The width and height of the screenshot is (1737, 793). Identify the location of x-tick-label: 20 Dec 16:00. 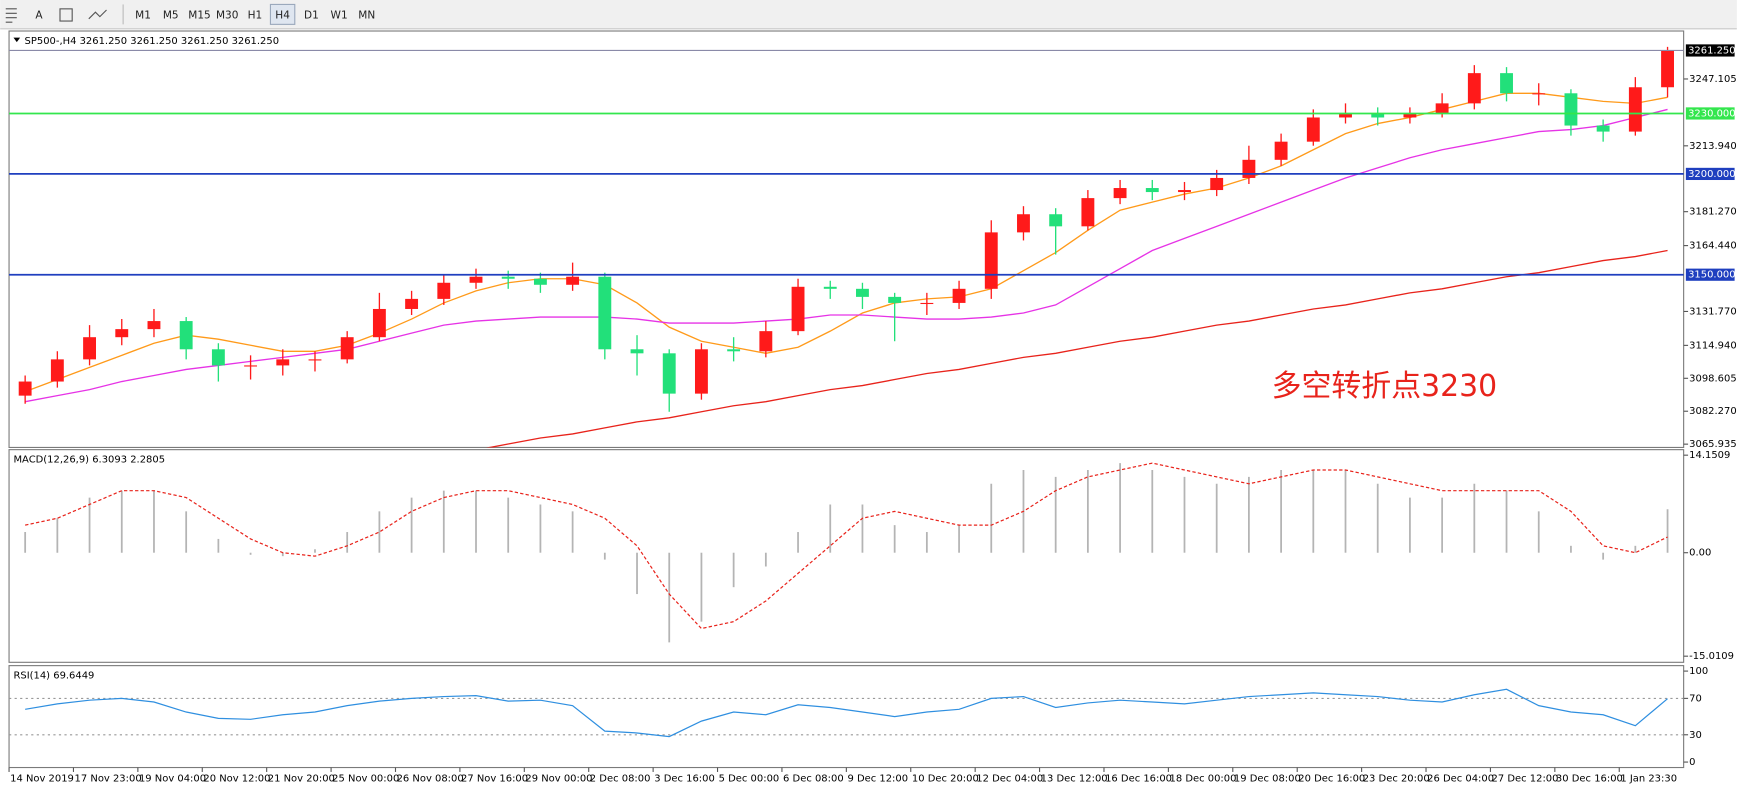
(1331, 779).